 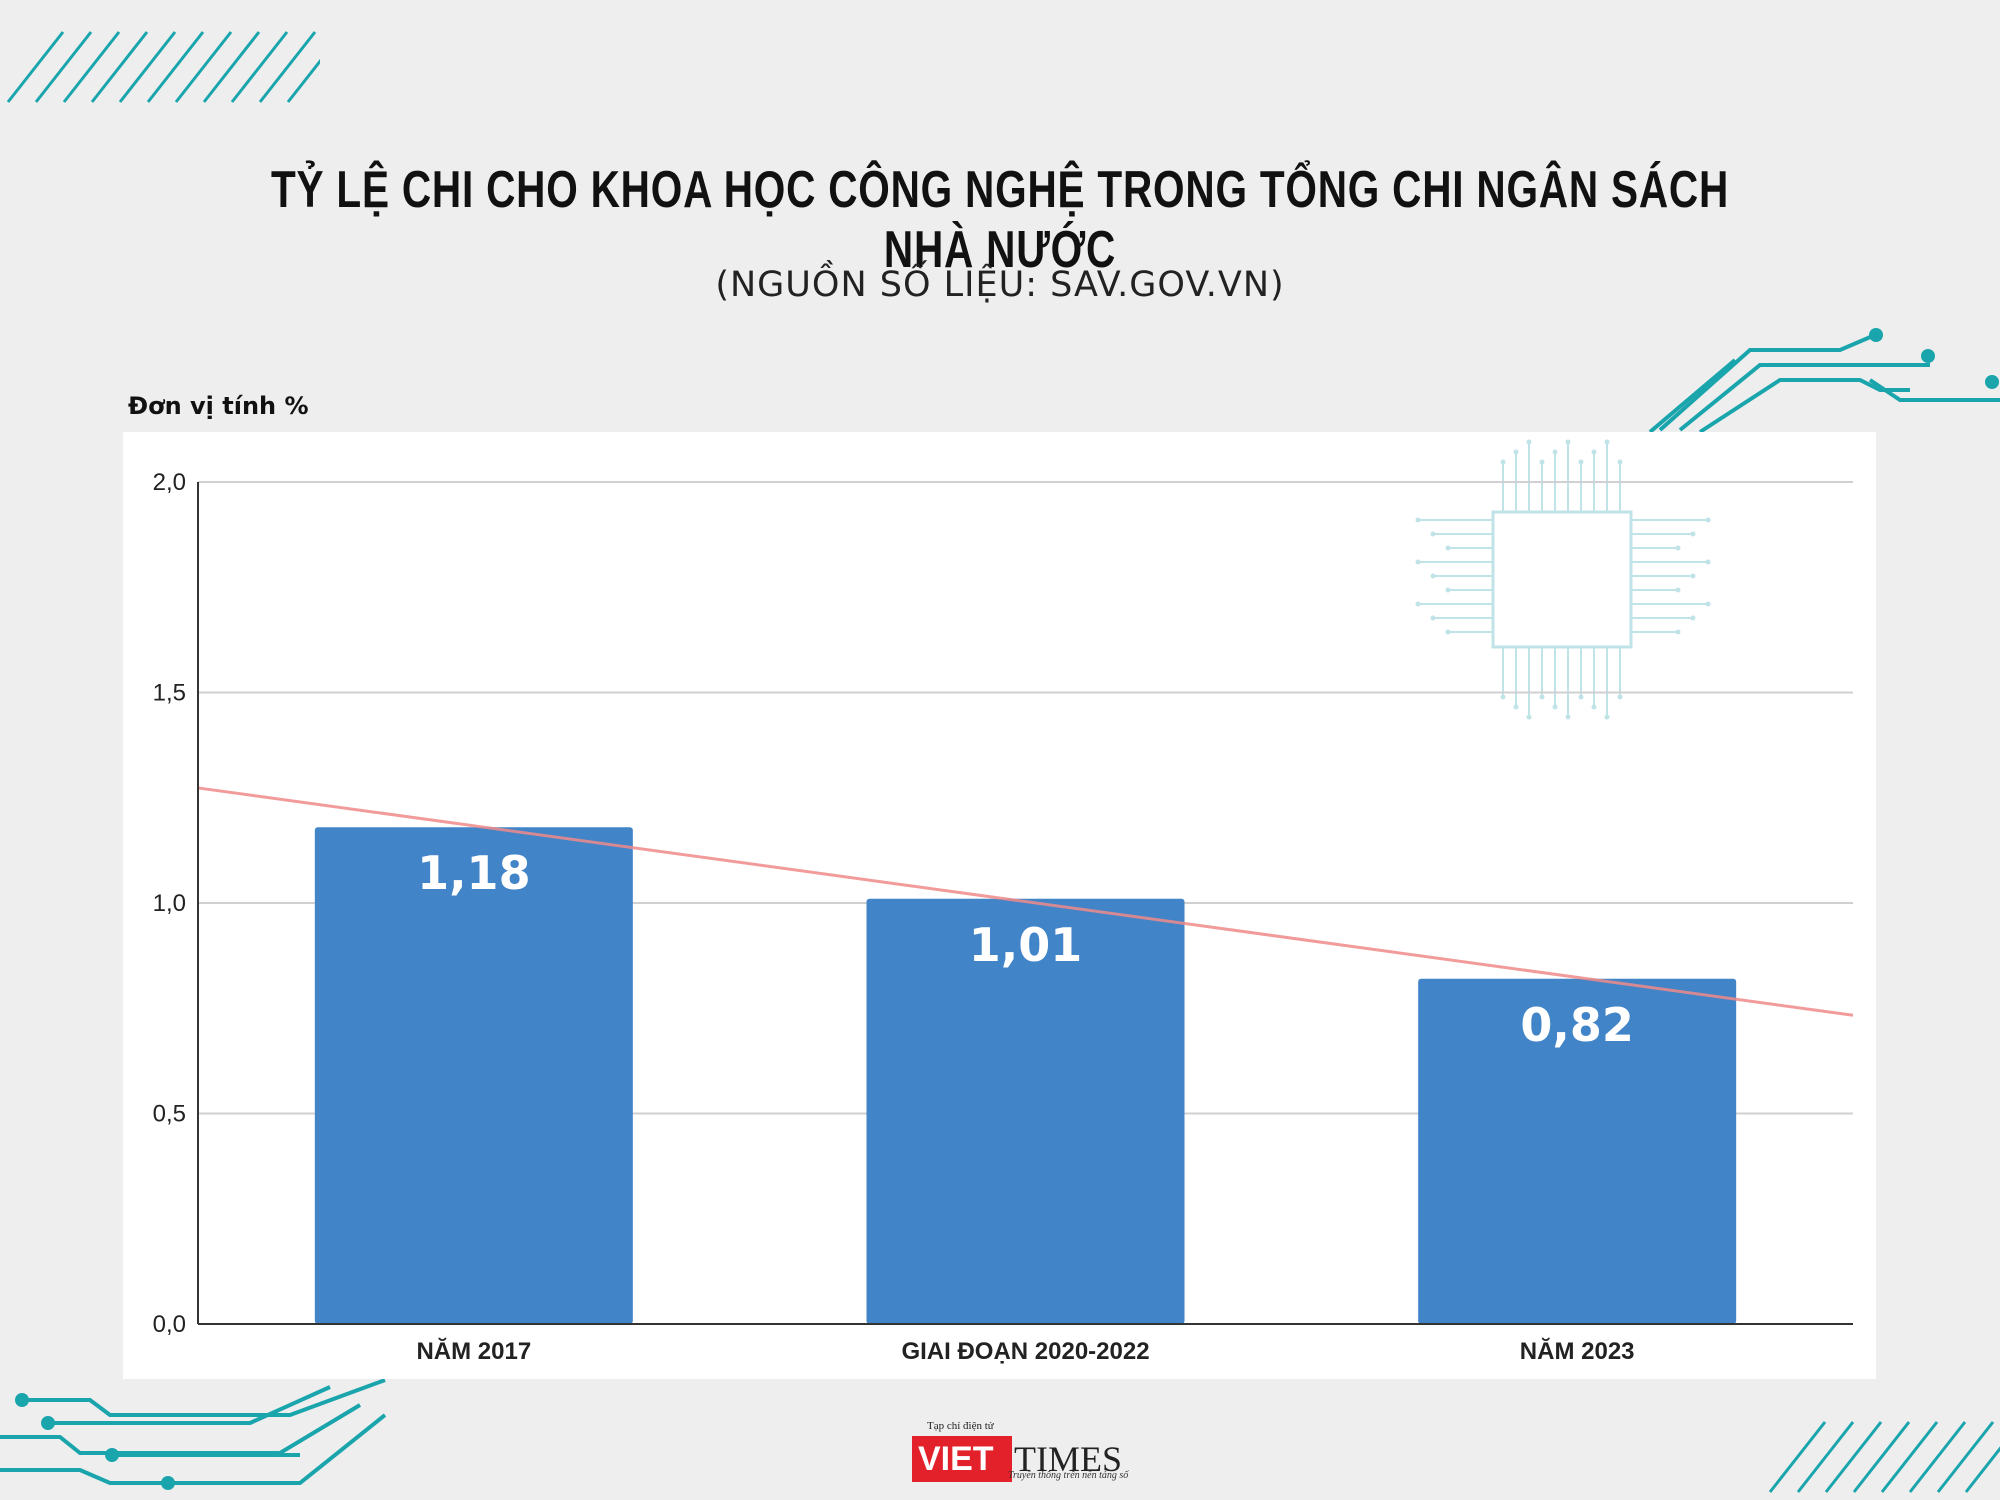 What do you see at coordinates (193, 1434) in the screenshot?
I see `circuit-decoration-bottom-left` at bounding box center [193, 1434].